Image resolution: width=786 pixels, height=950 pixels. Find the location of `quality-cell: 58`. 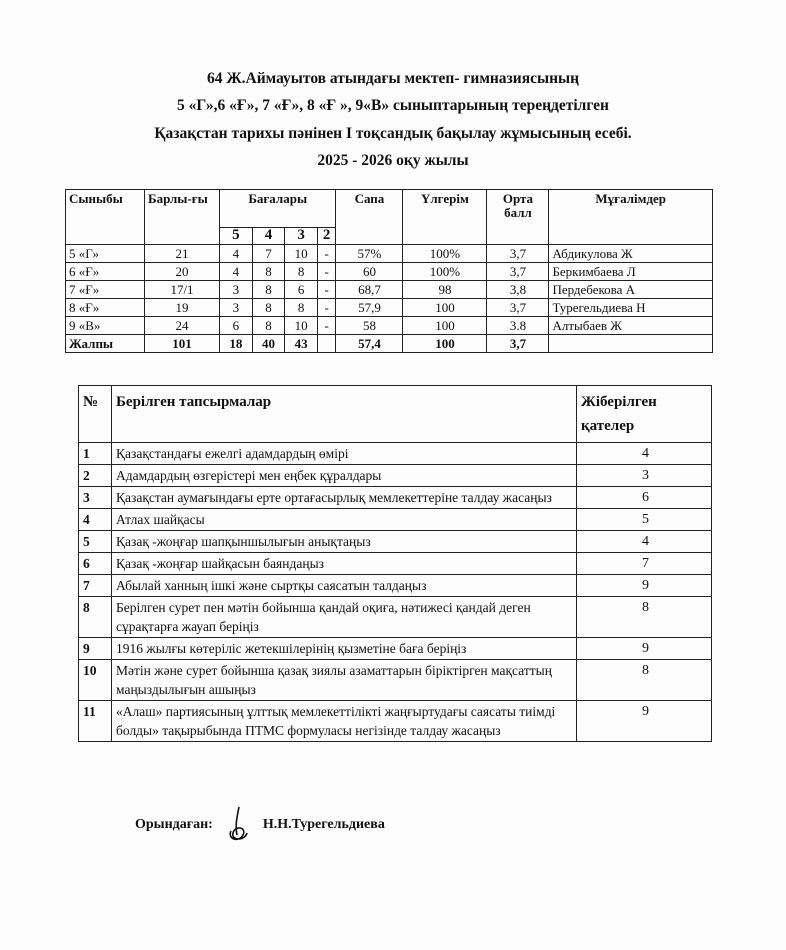

quality-cell: 58 is located at coordinates (369, 325).